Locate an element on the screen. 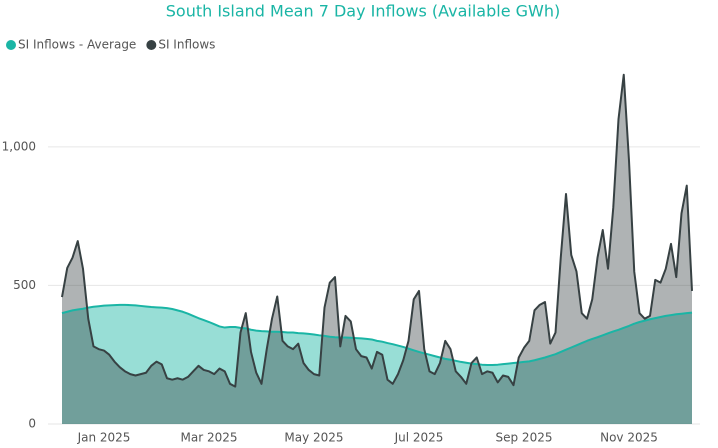 This screenshot has height=448, width=718. legend-label: SI Inflows - Average is located at coordinates (77, 45).